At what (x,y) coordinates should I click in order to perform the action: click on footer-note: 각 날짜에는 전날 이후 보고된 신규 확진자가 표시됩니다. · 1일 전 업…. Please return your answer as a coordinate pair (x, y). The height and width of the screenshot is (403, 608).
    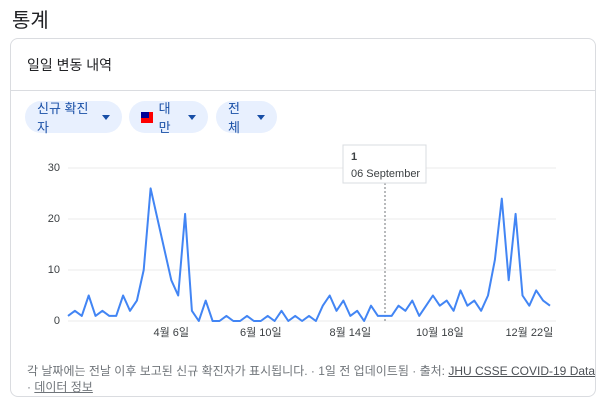
    Looking at the image, I should click on (311, 370).